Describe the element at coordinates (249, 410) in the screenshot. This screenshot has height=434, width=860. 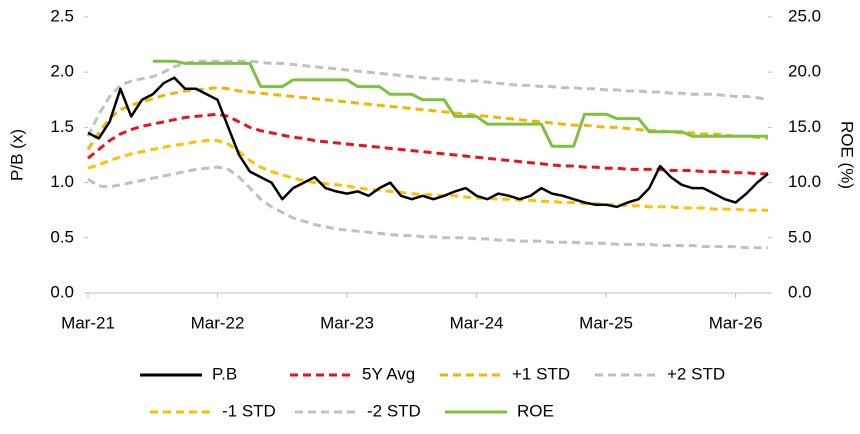
I see `legend-label: -1 STD` at that location.